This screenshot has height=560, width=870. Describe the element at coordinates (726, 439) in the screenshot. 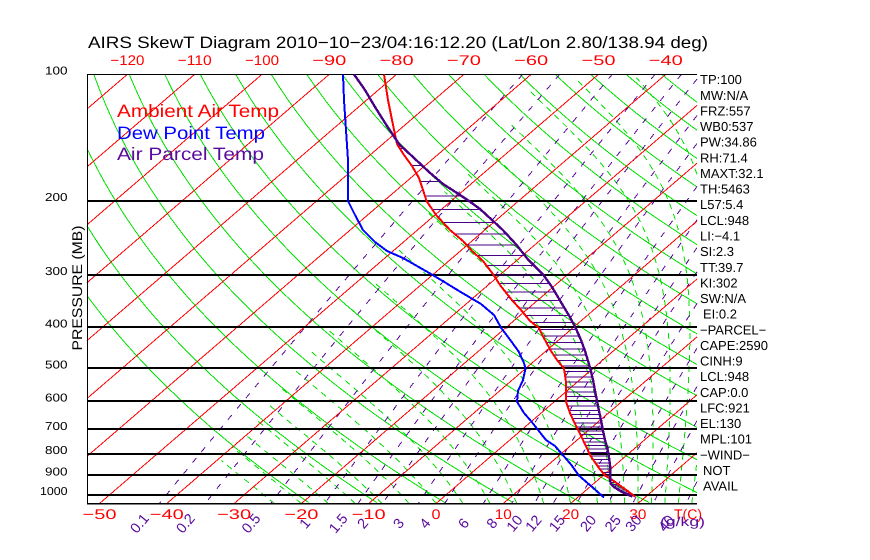

I see `svg-text: MPL:101` at that location.